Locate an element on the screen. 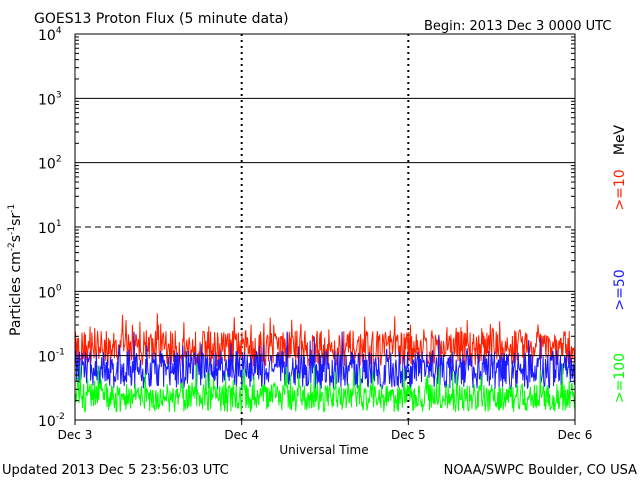 The height and width of the screenshot is (480, 640). legend: >=10 >=50 >=100 is located at coordinates (620, 286).